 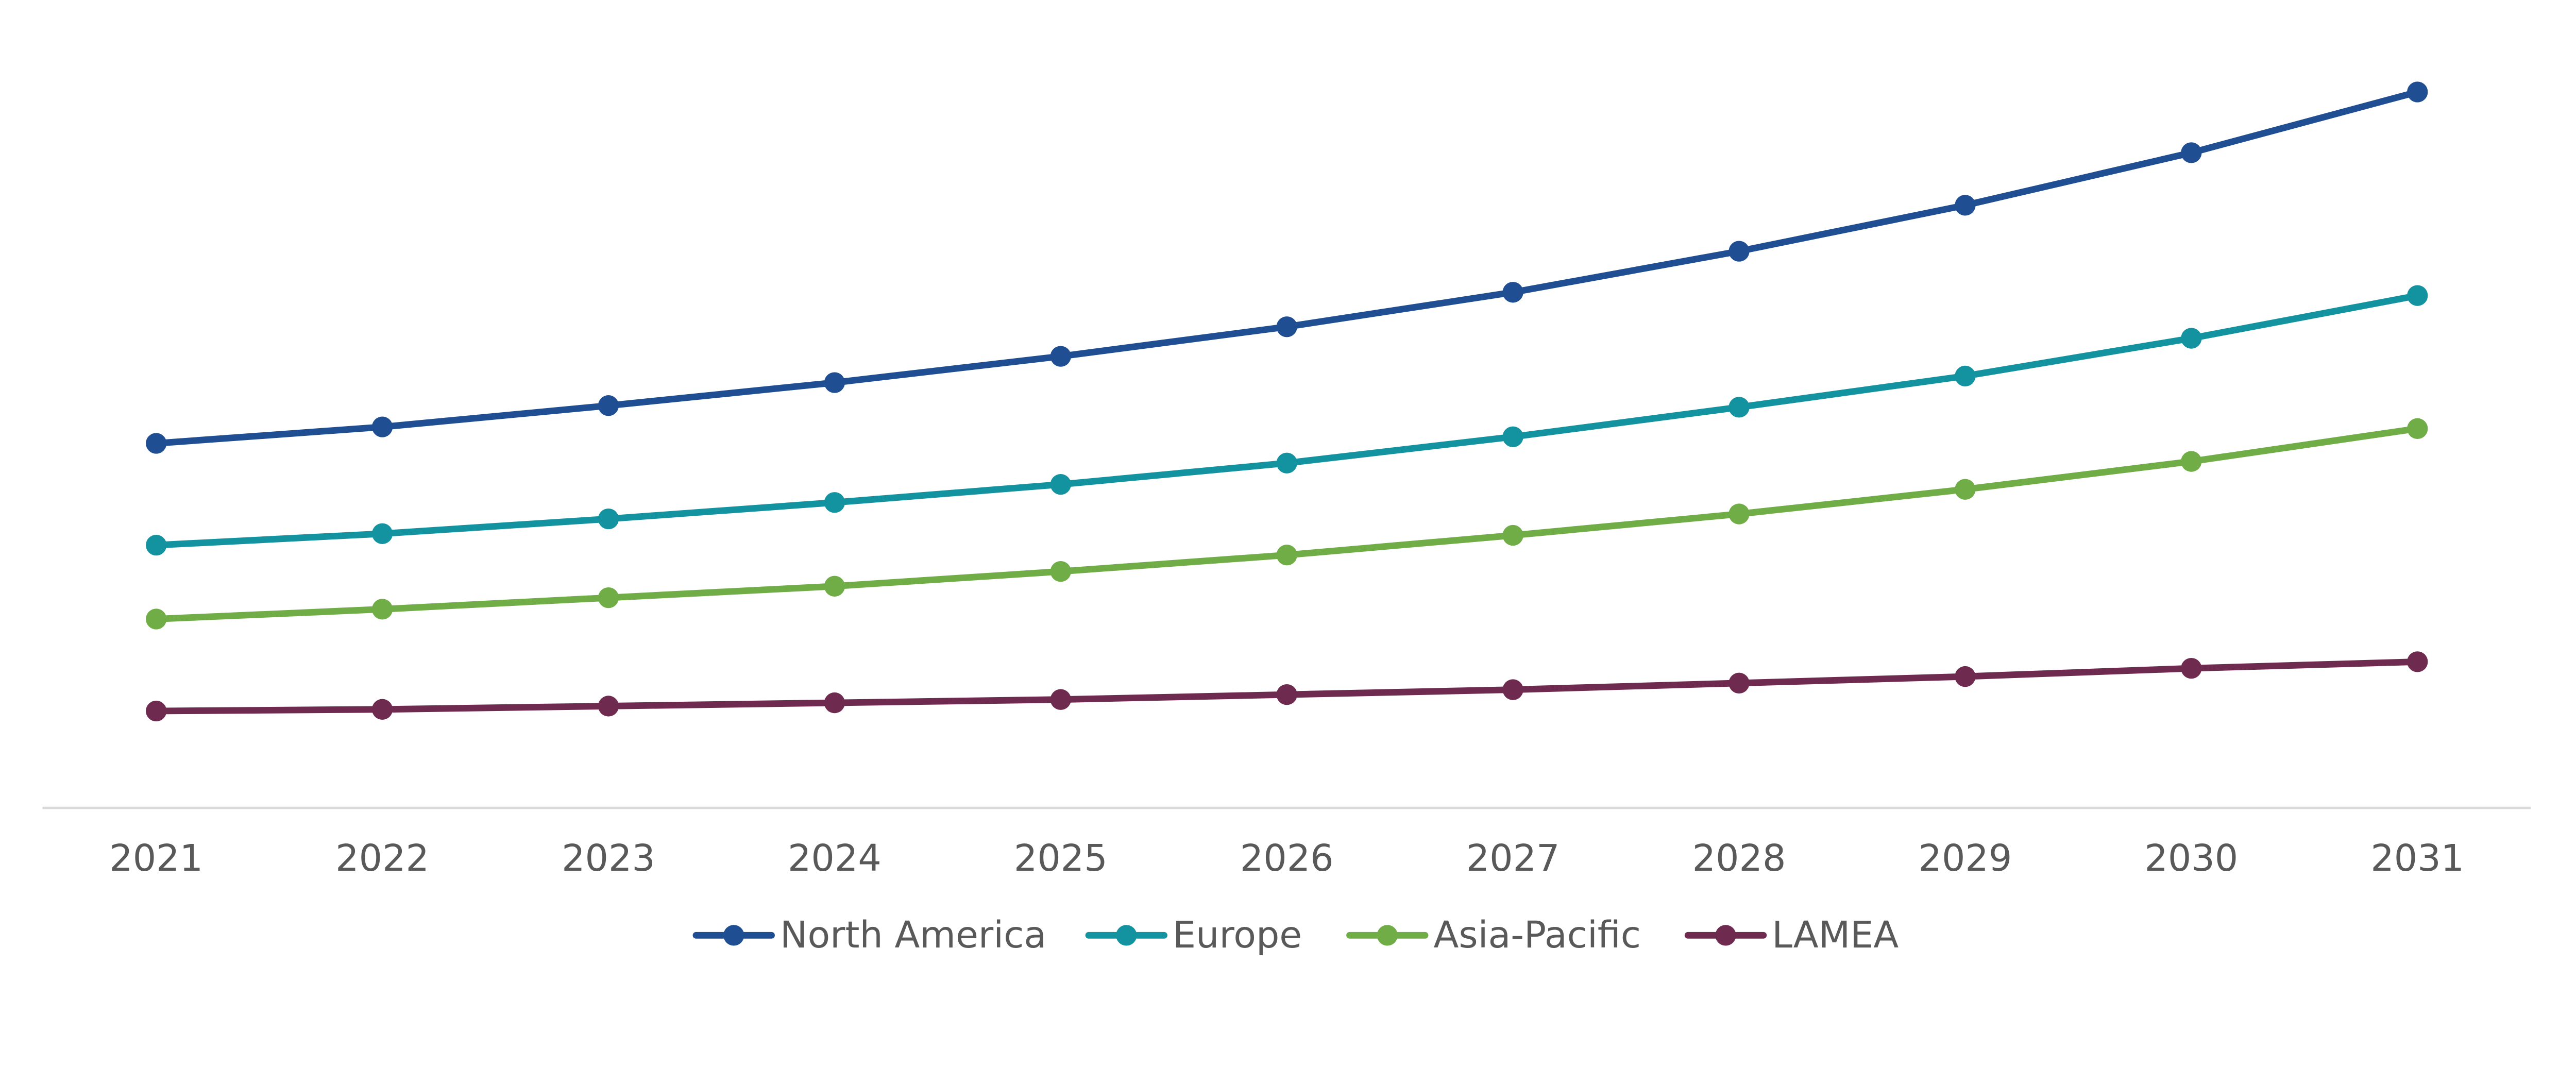 I want to click on data-point-europe-2030, so click(x=2191, y=338).